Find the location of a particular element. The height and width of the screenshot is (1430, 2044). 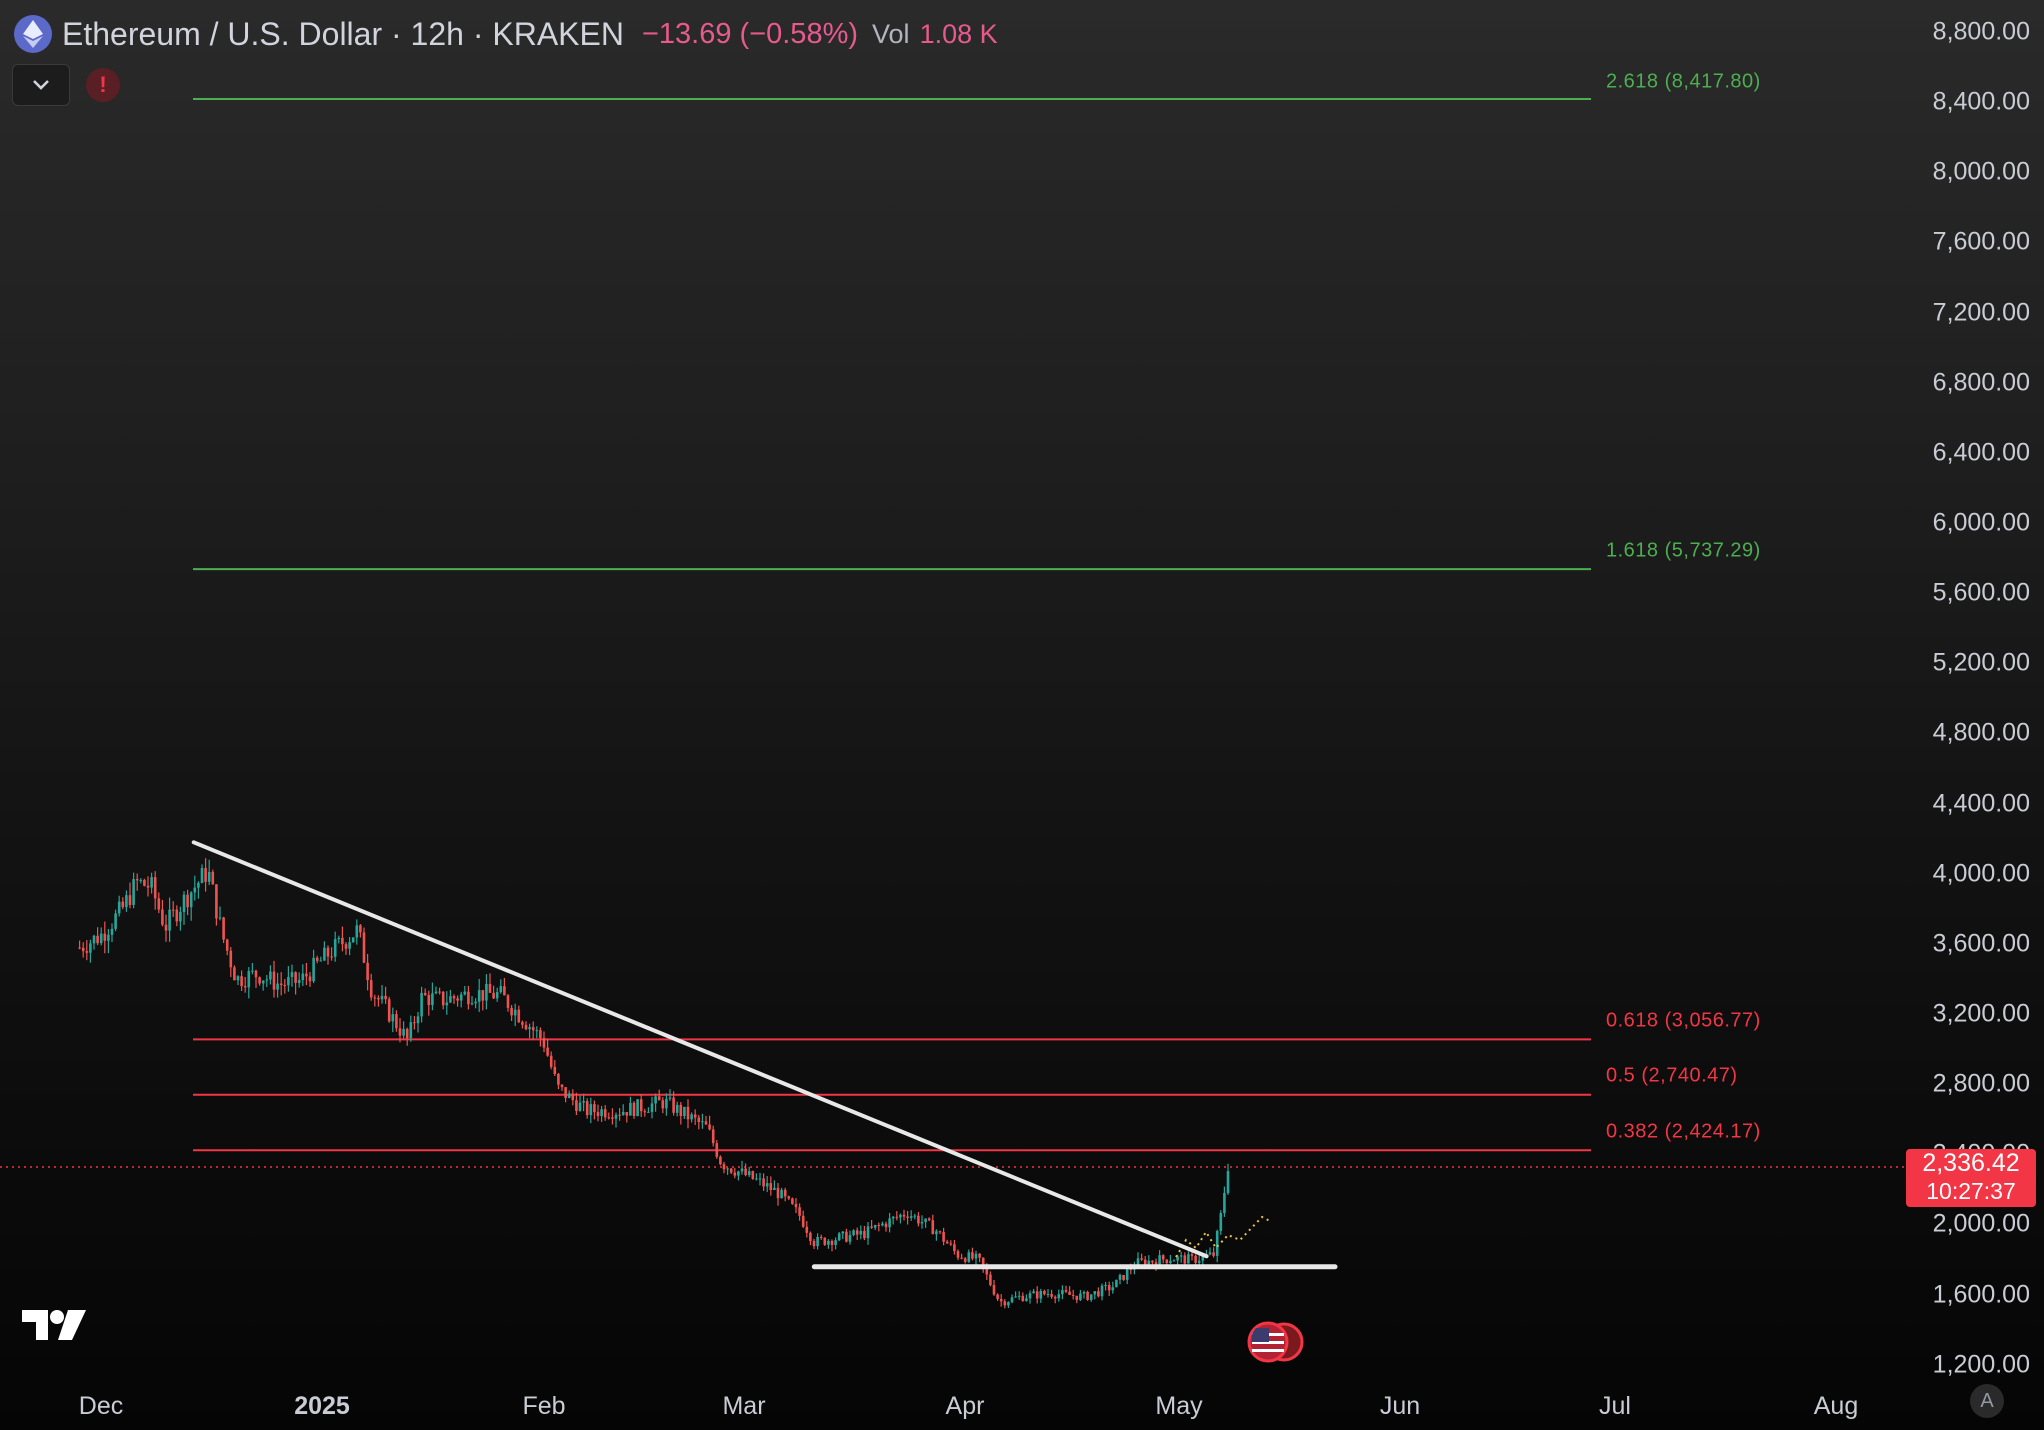

y-tick: 2,800.00 is located at coordinates (1981, 1083).